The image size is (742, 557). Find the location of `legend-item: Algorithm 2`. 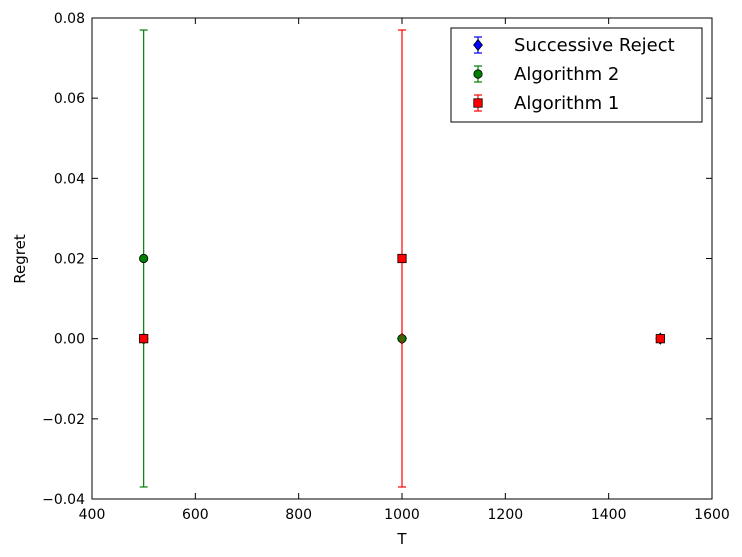

legend-item: Algorithm 2 is located at coordinates (546, 74).